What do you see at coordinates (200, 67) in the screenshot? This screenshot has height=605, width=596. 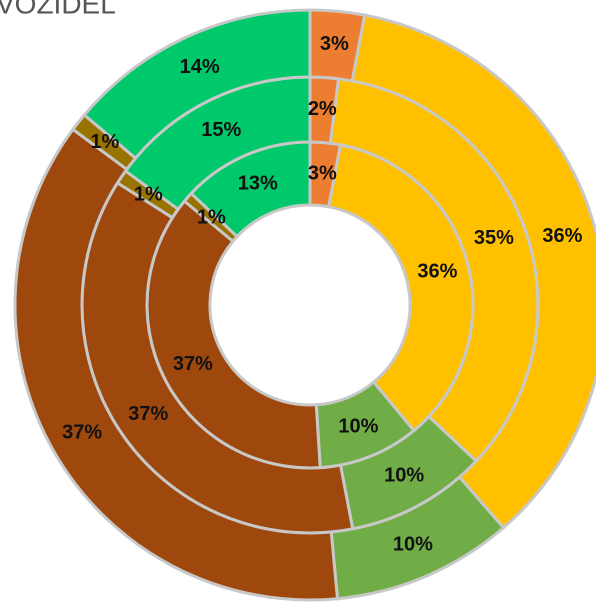 I see `data-label: 14%` at bounding box center [200, 67].